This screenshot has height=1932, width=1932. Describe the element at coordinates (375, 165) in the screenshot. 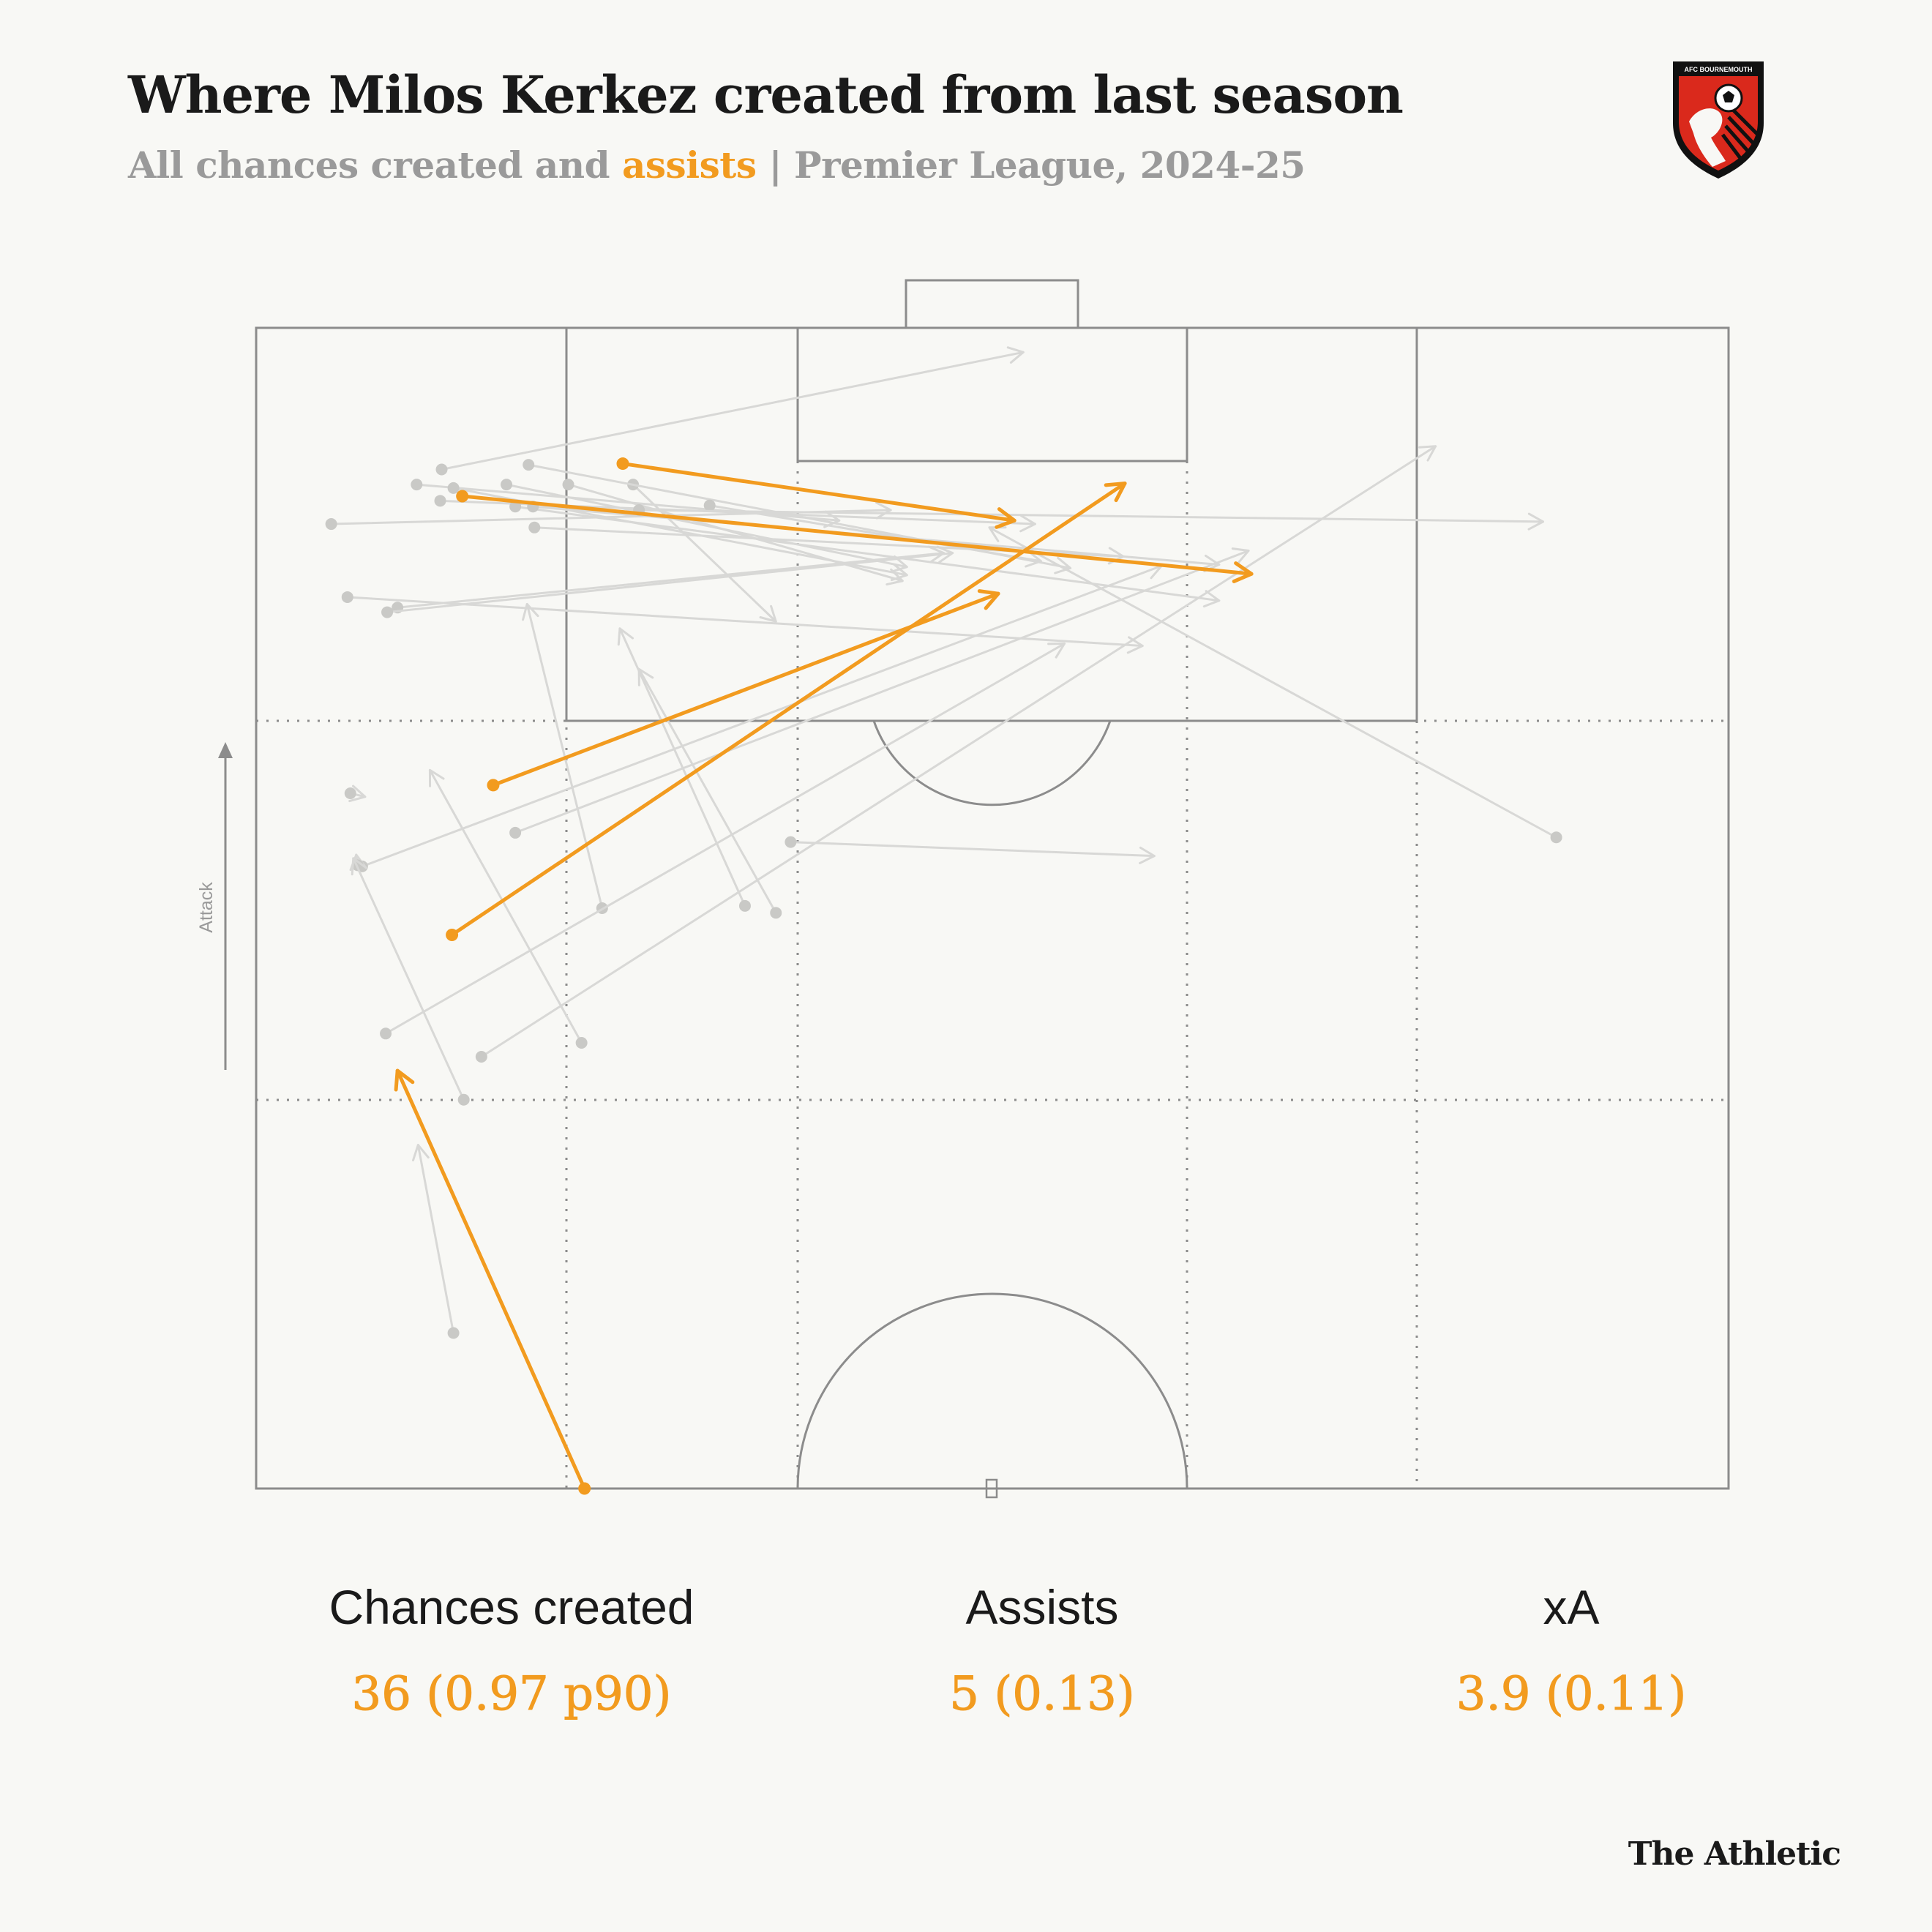

I see `subtitle-part1: All chances created and` at that location.